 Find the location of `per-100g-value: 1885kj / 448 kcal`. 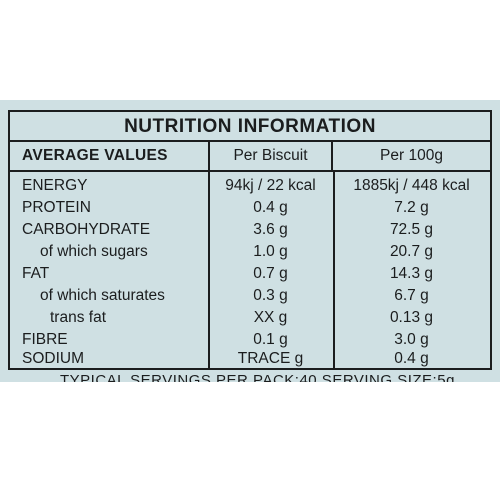

per-100g-value: 1885kj / 448 kcal is located at coordinates (411, 185).